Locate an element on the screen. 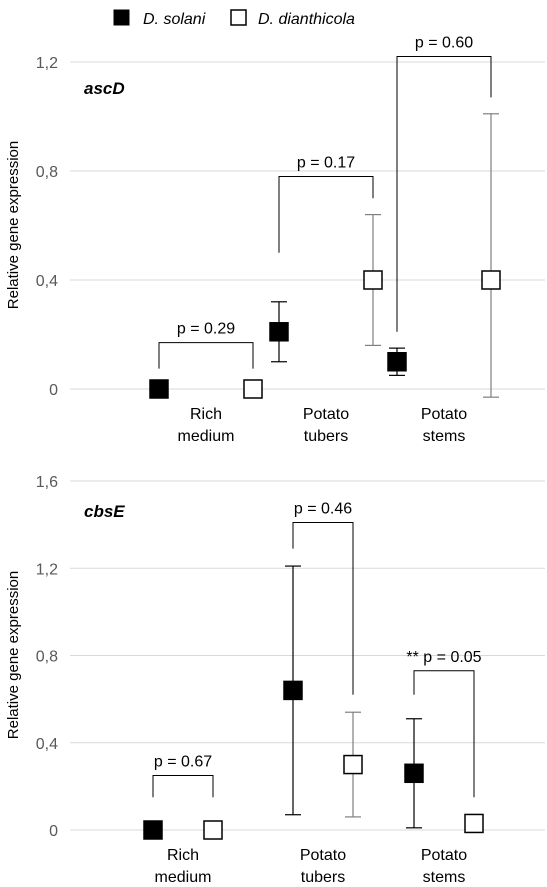 This screenshot has height=887, width=547. p-value-label: ** p = 0.05 is located at coordinates (443, 657).